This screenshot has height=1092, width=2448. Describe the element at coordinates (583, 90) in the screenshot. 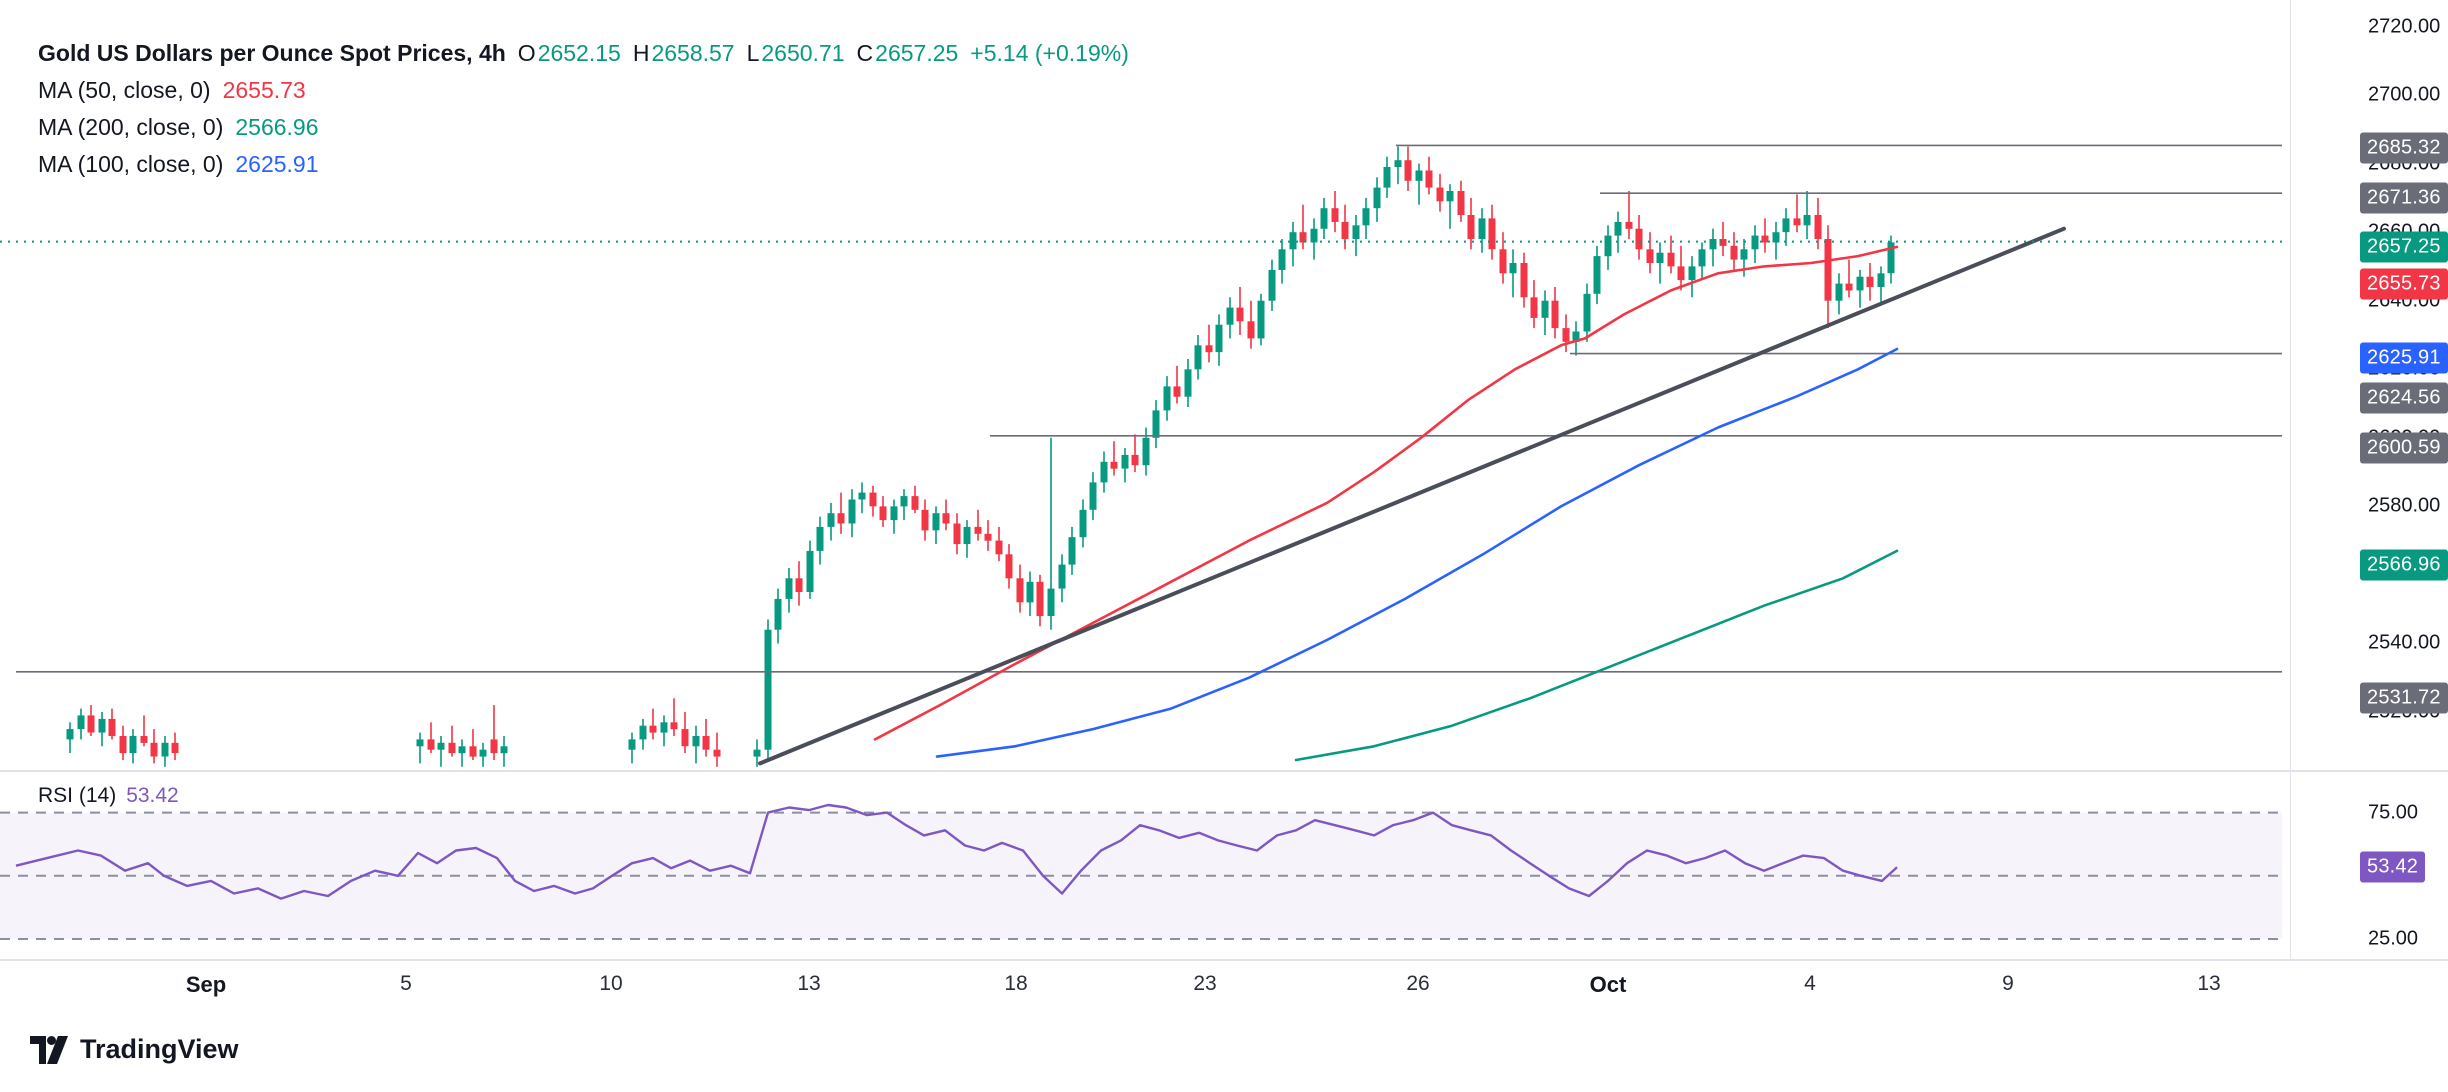

I see `ma50-legend-row: MA (50, close, 0) 2655.73` at that location.